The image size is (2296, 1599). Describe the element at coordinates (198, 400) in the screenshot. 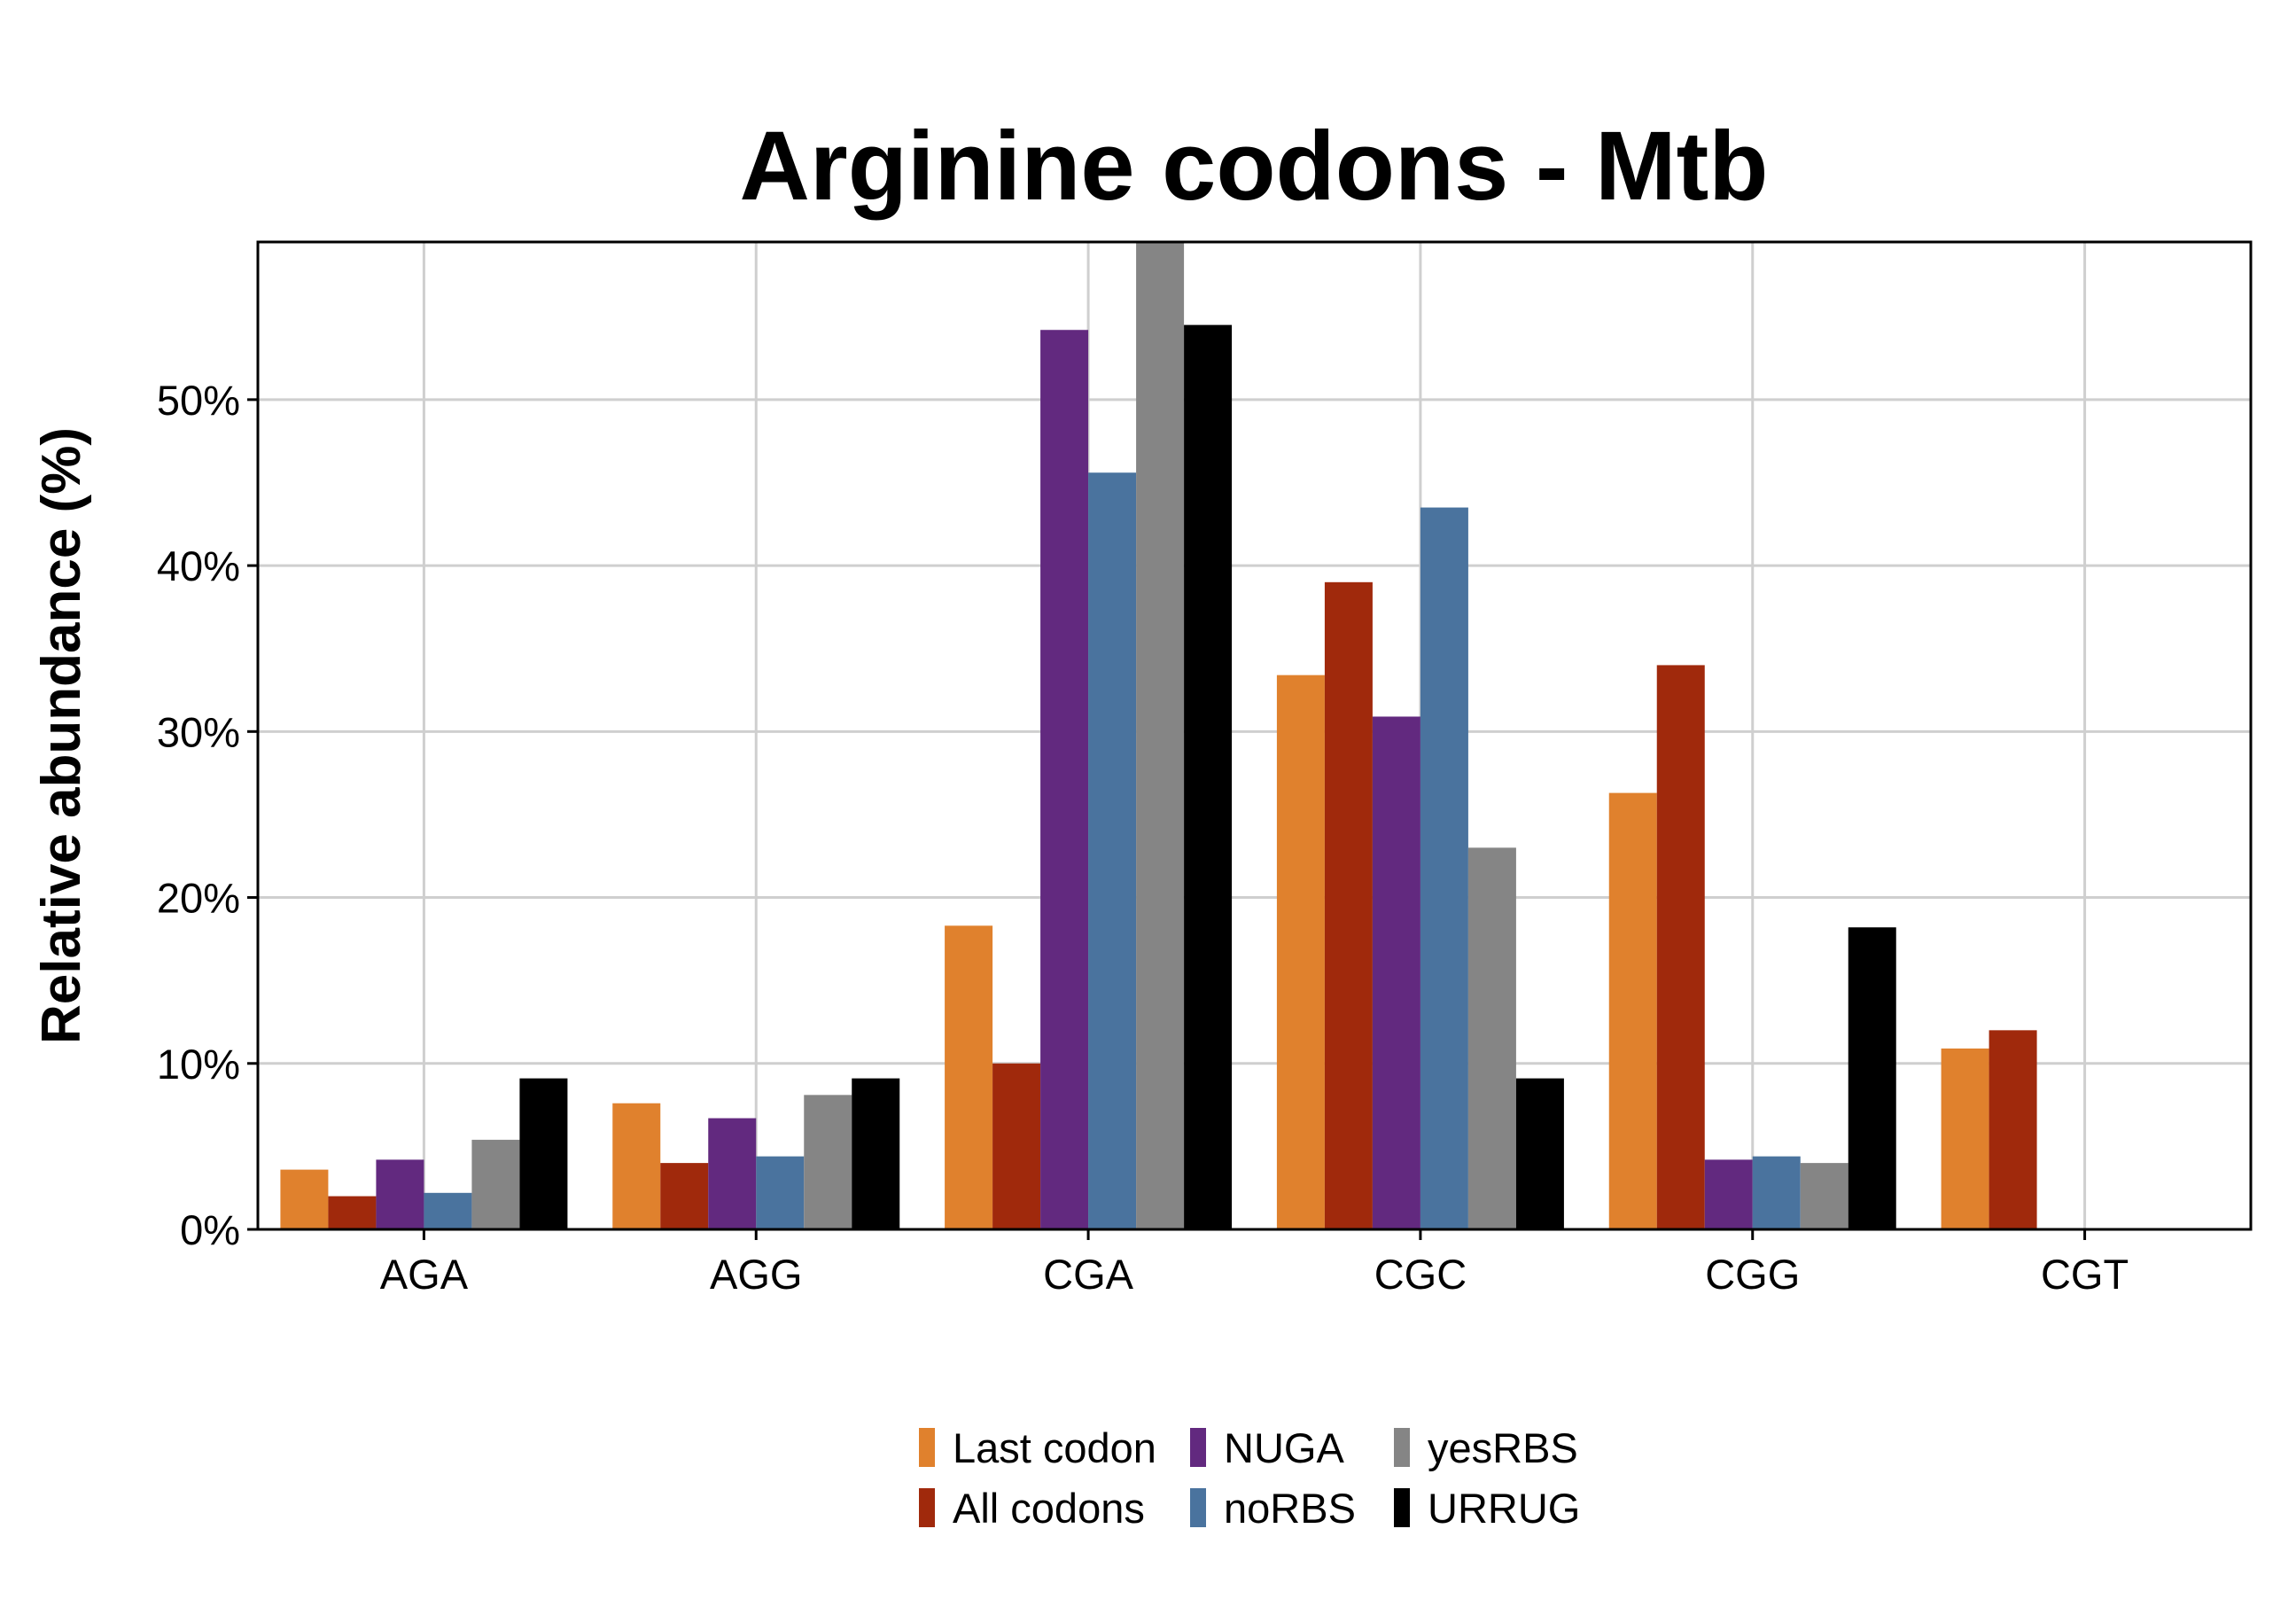

I see `y-tick-label: 50%` at that location.